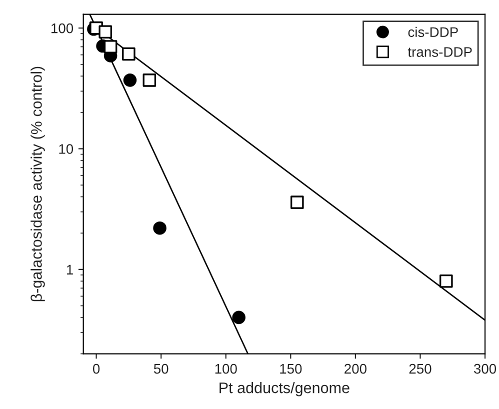 The image size is (499, 409). What do you see at coordinates (285, 389) in the screenshot?
I see `x-axis-title: Pt adducts/genome` at bounding box center [285, 389].